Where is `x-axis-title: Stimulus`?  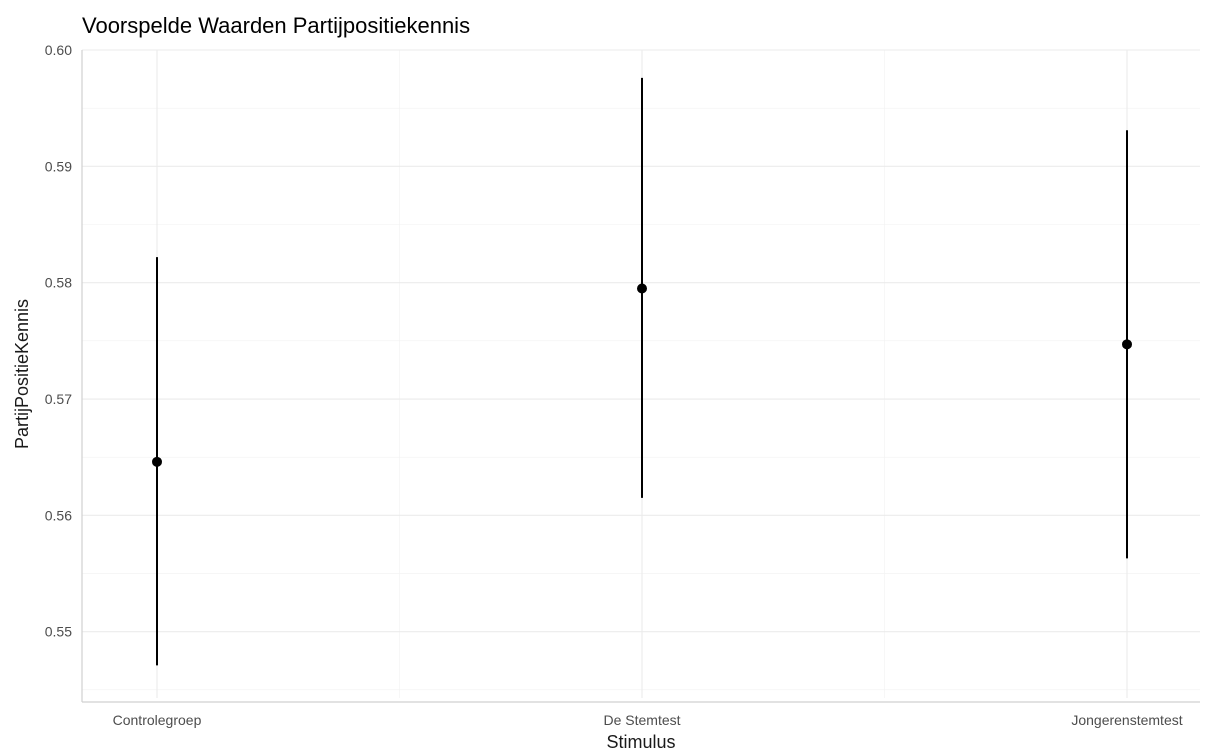
x-axis-title: Stimulus is located at coordinates (640, 741).